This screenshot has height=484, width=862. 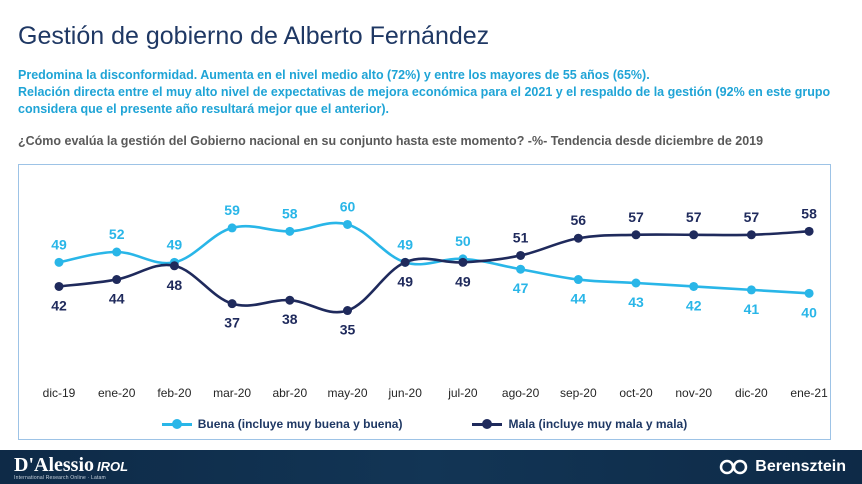 What do you see at coordinates (175, 244) in the screenshot?
I see `data-label-buena-feb-20: 49` at bounding box center [175, 244].